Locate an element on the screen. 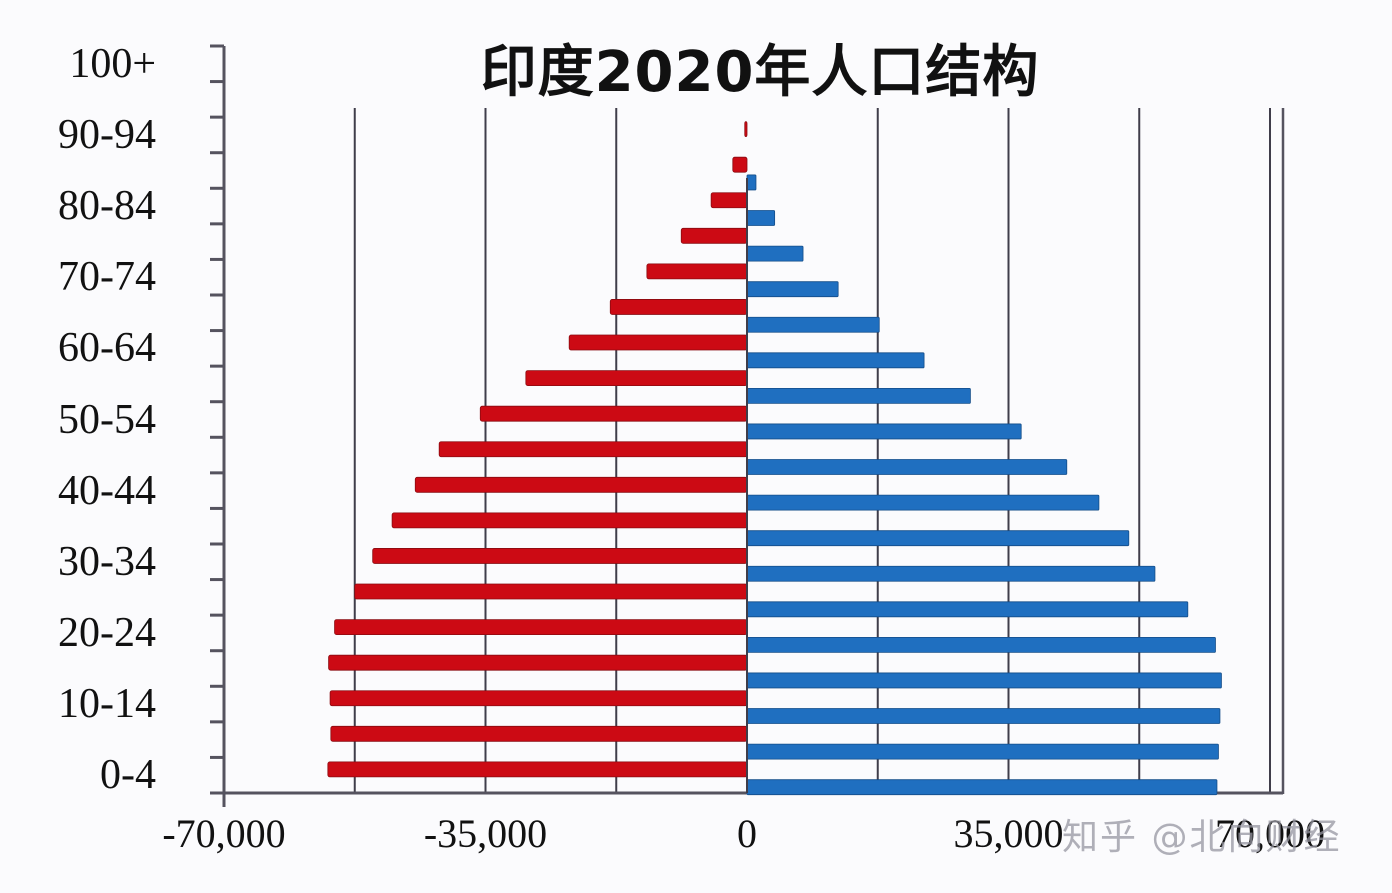 Image resolution: width=1392 pixels, height=893 pixels. x-axis-label: -35,000 is located at coordinates (485, 833).